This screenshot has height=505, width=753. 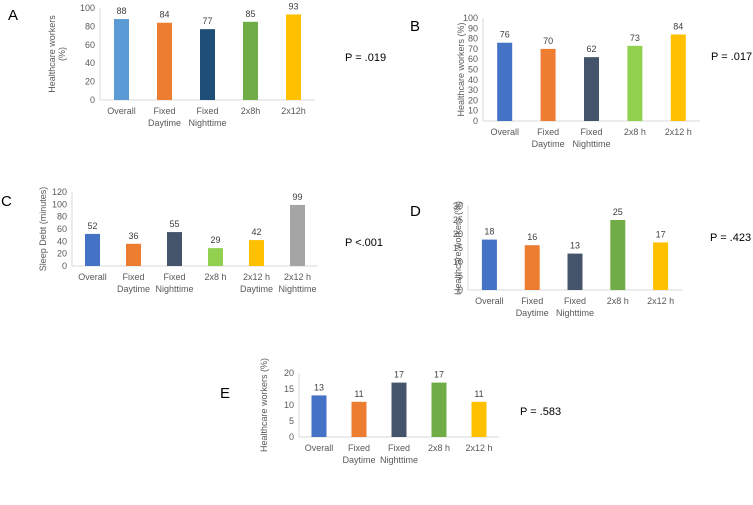 I want to click on x-tick-label: 2x12 h, so click(x=678, y=132).